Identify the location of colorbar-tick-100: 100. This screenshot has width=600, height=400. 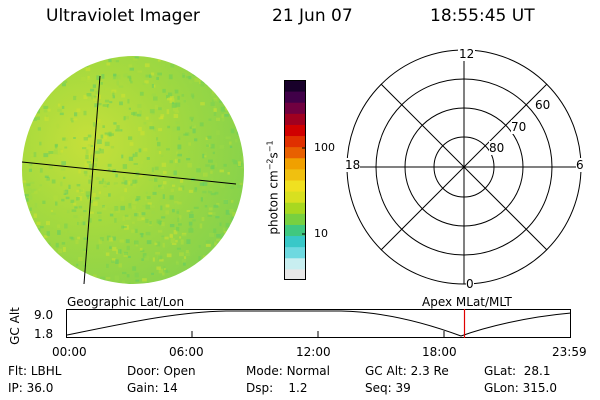
(324, 147).